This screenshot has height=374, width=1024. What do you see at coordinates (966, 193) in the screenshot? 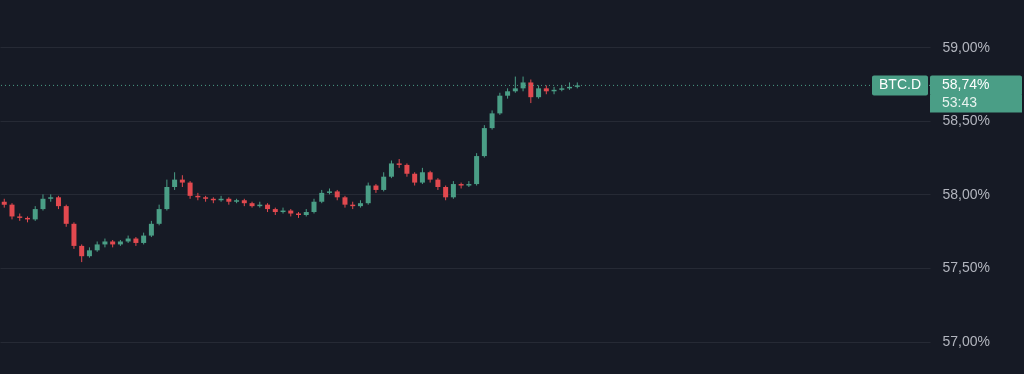
I see `y-tick-label: 58,00%` at bounding box center [966, 193].